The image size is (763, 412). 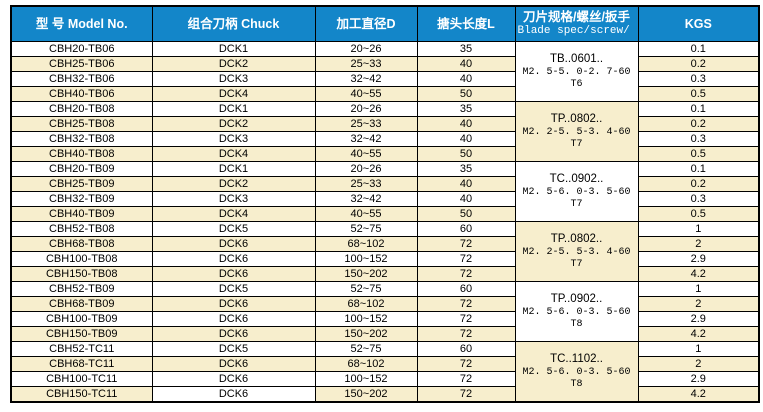 I want to click on cell-model: CBH52-TC11, so click(x=81, y=349).